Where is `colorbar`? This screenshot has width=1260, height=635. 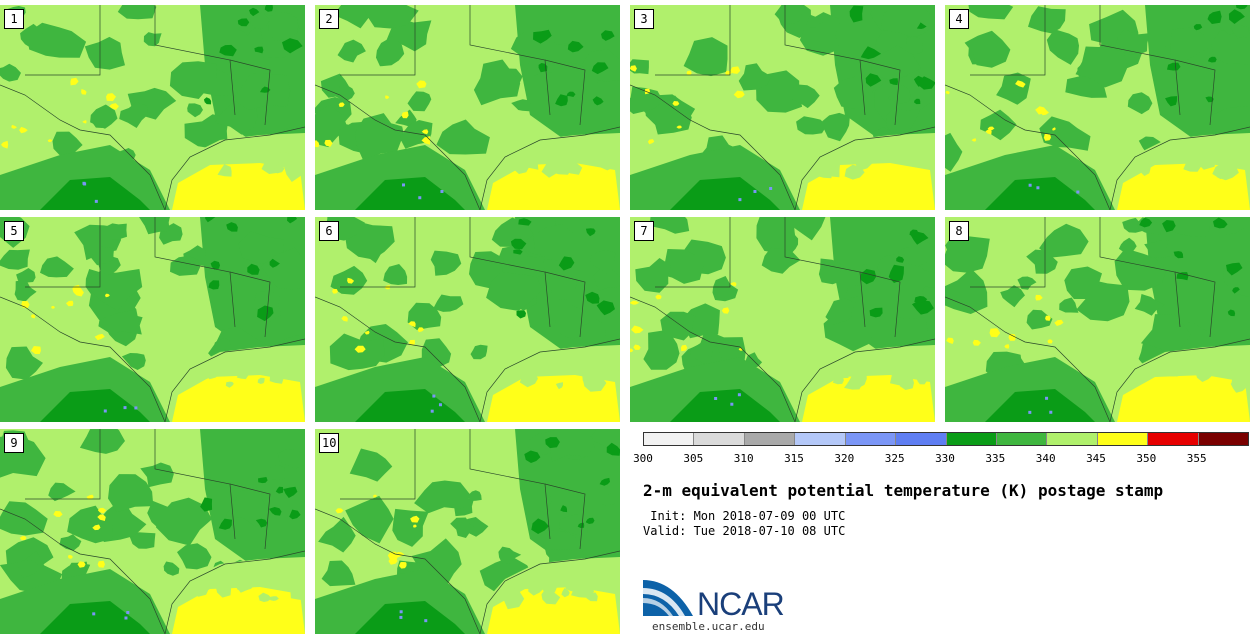 colorbar is located at coordinates (946, 439).